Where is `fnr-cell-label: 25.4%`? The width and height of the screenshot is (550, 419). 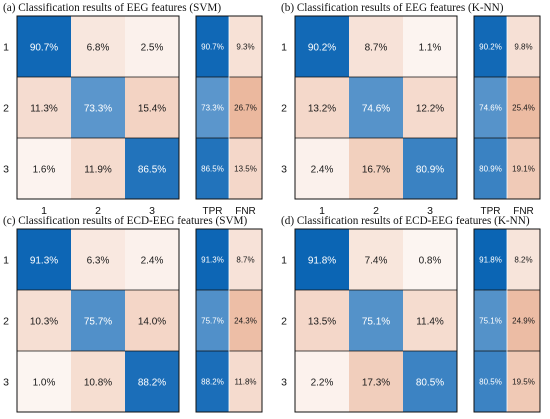 fnr-cell-label: 25.4% is located at coordinates (523, 108).